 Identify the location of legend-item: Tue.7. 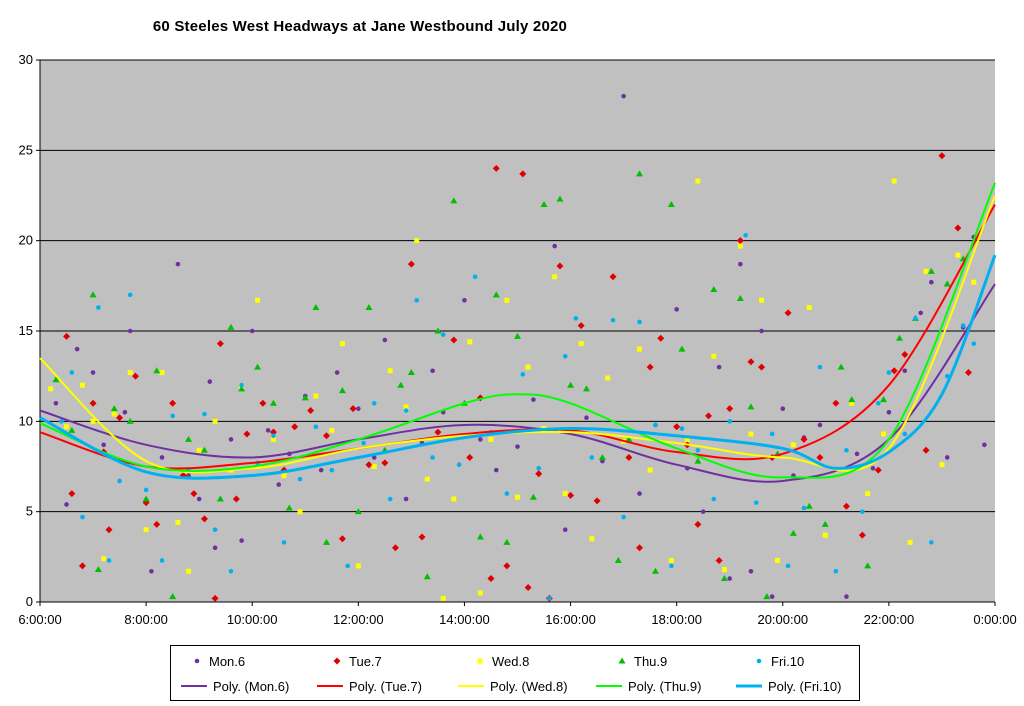
(356, 661).